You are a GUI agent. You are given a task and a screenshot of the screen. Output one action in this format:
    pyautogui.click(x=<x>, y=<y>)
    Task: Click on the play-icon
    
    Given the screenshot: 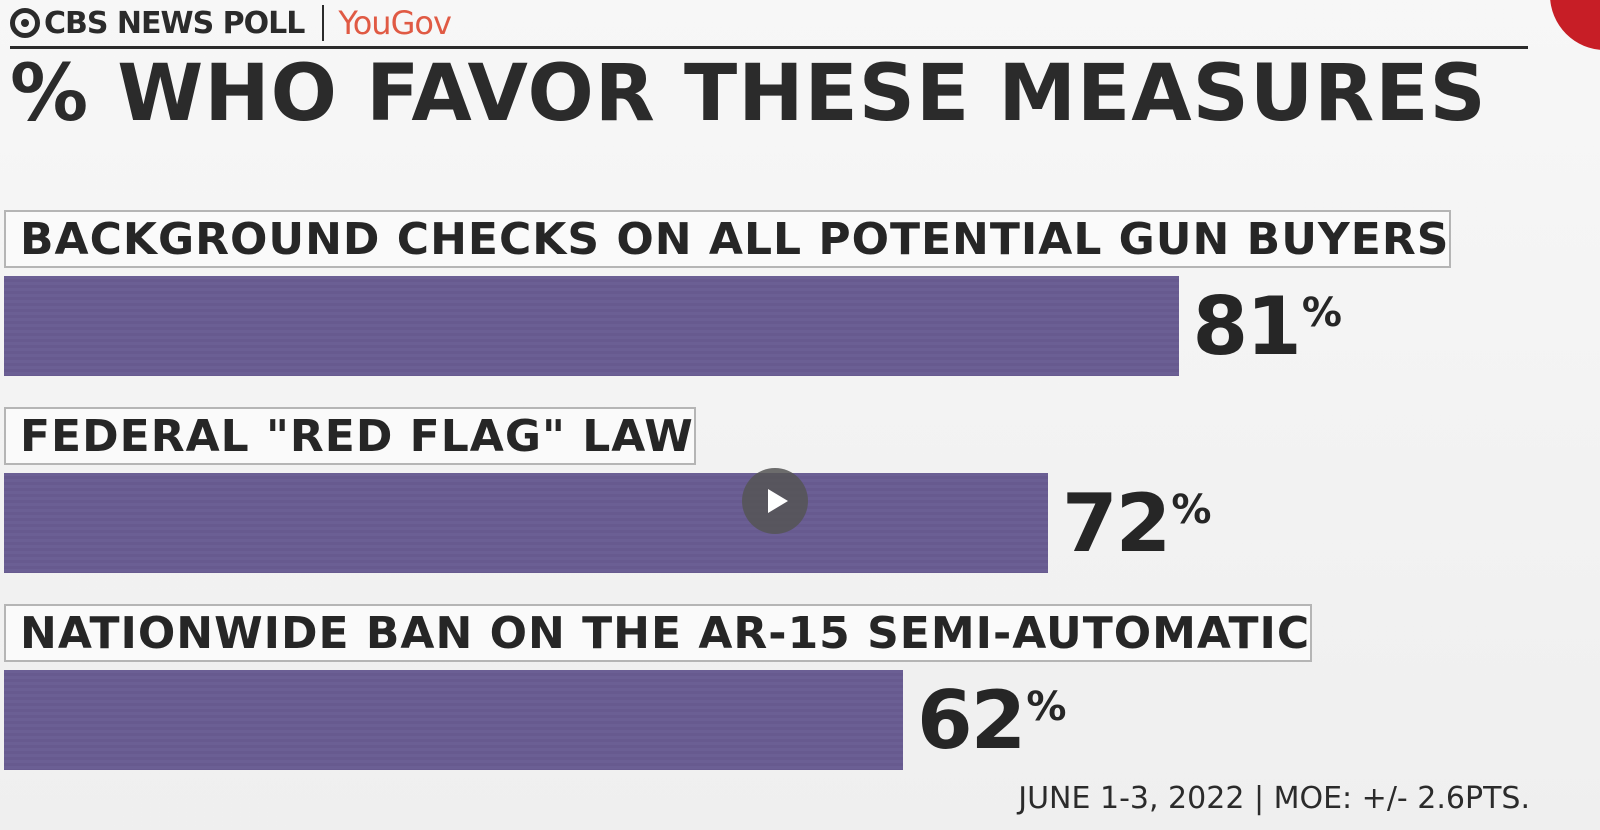 What is the action you would take?
    pyautogui.click(x=775, y=501)
    